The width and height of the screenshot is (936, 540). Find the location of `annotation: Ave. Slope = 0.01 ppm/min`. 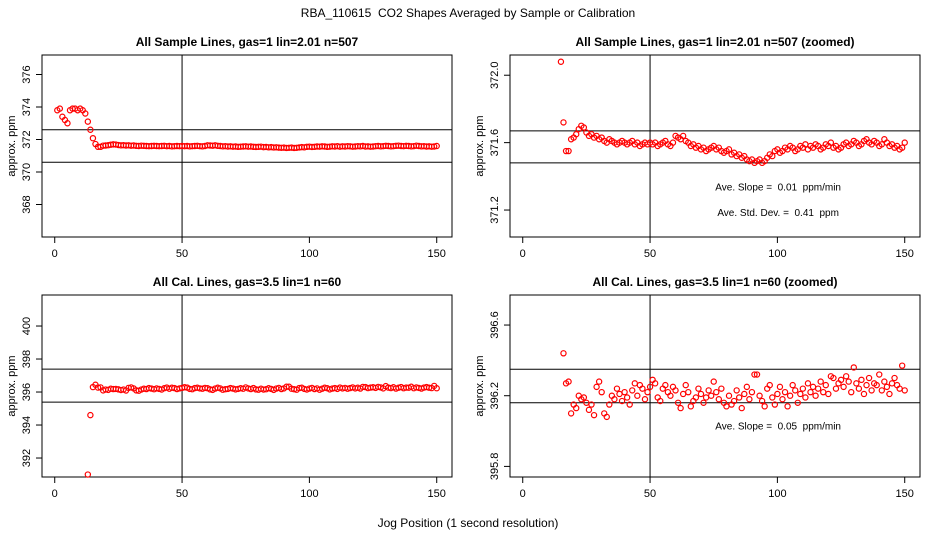

annotation: Ave. Slope = 0.01 ppm/min is located at coordinates (778, 188).